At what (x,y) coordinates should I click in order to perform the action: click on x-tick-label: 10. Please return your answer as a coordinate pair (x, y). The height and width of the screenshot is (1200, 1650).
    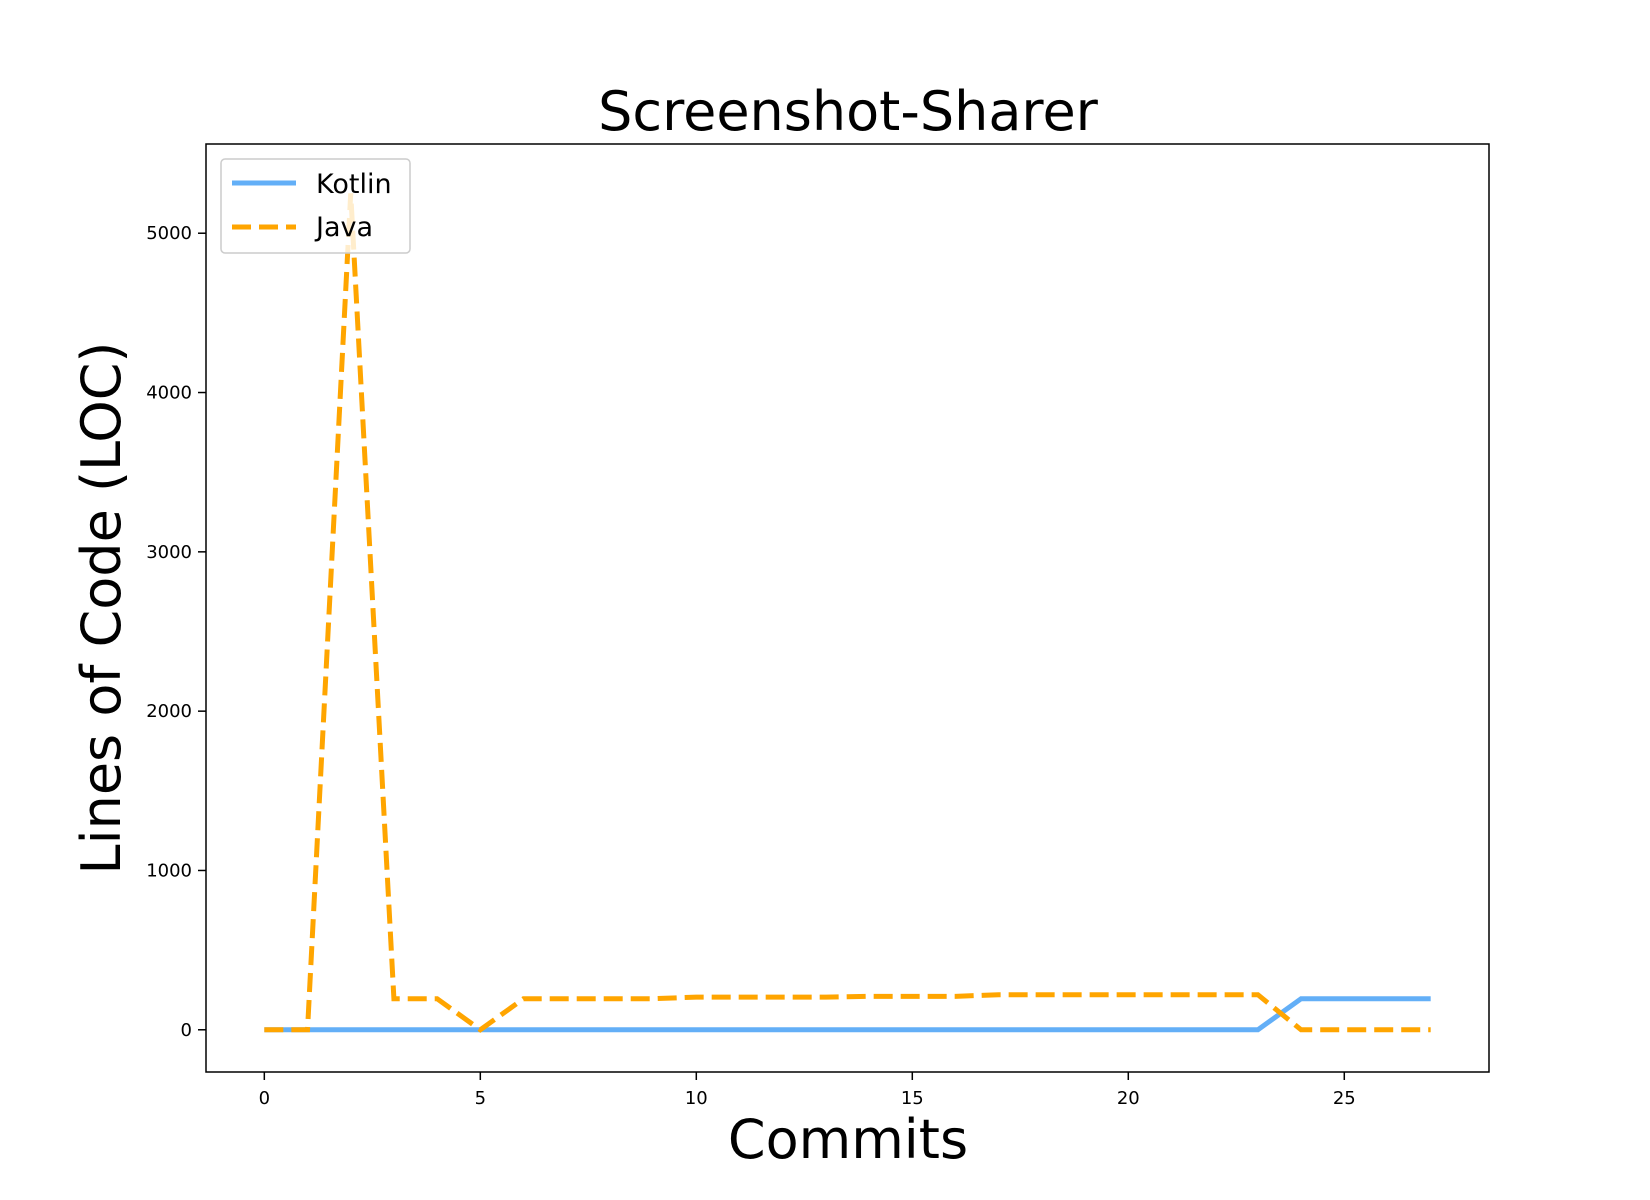
    Looking at the image, I should click on (696, 1098).